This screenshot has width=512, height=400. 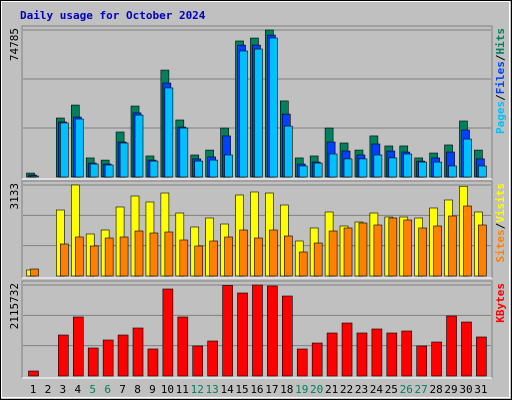 I want to click on x-tick-label: 1, so click(x=33, y=389).